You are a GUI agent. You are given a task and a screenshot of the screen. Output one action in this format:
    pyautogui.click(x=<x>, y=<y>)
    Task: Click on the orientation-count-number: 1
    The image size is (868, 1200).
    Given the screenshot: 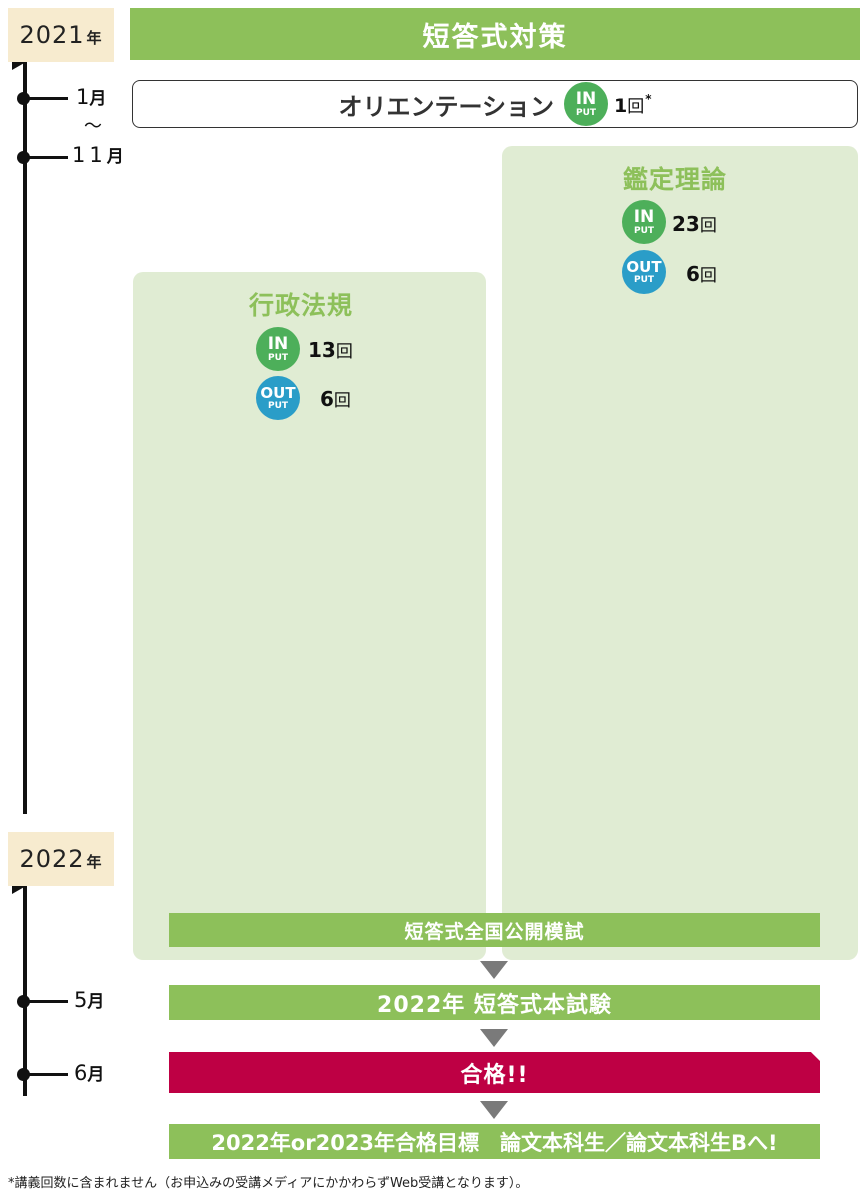 What is the action you would take?
    pyautogui.click(x=621, y=105)
    